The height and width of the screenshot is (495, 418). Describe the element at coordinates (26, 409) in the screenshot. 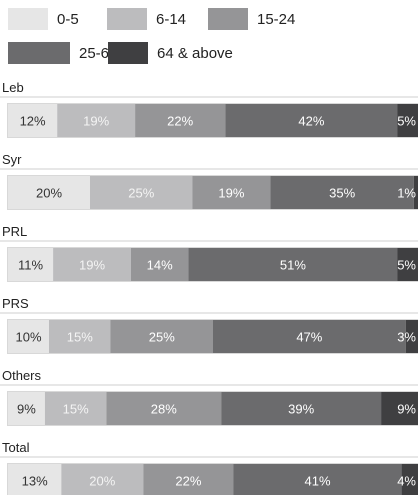

I see `data-label-others-0-5: 9%` at that location.